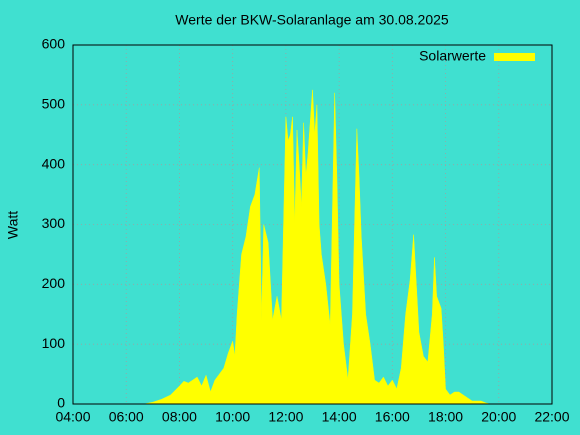 The height and width of the screenshot is (435, 580). Describe the element at coordinates (72, 417) in the screenshot. I see `x-tick-label: 04:00` at that location.